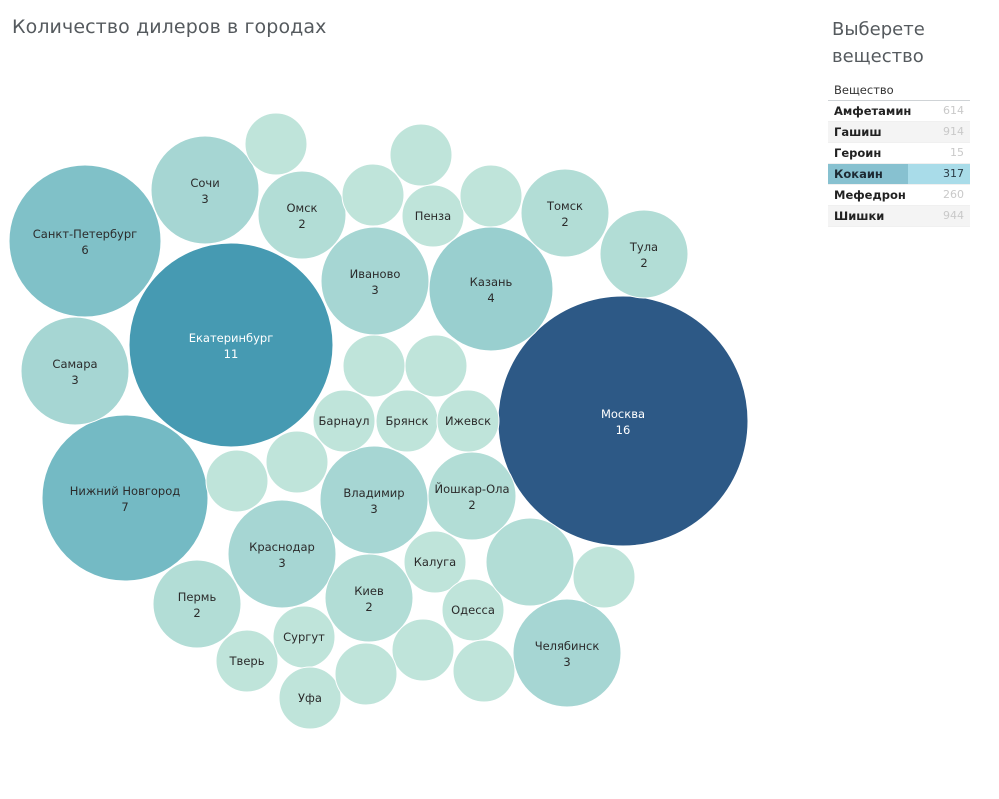  Describe the element at coordinates (953, 110) in the screenshot. I see `filter-item-count: 614` at that location.